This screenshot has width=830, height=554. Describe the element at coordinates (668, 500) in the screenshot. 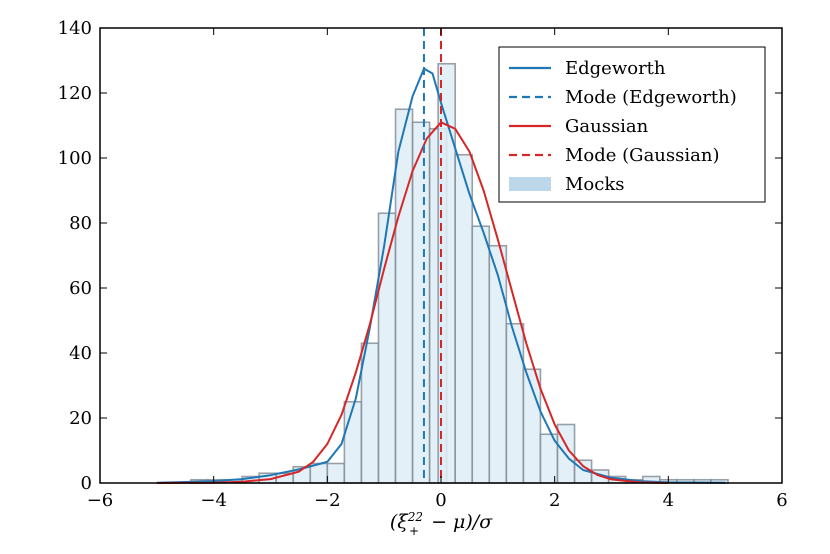

I see `x-tick-label: 4` at that location.